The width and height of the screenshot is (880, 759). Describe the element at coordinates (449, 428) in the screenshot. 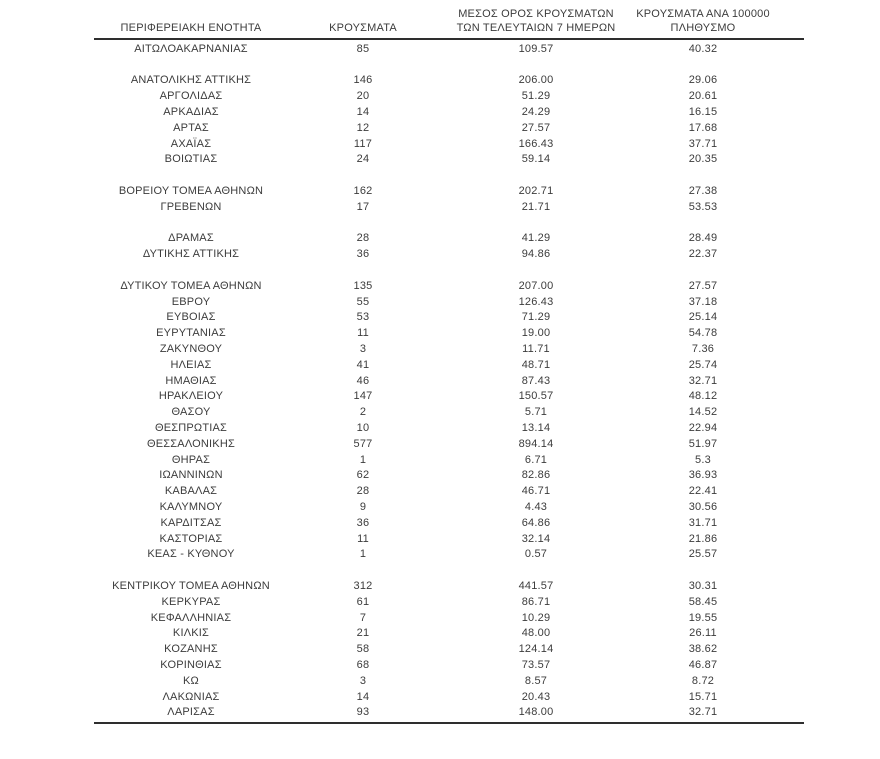

I see `table-row: ΘΕΣΠΡΩΤΙΑΣ 10 13.14 22.94` at that location.